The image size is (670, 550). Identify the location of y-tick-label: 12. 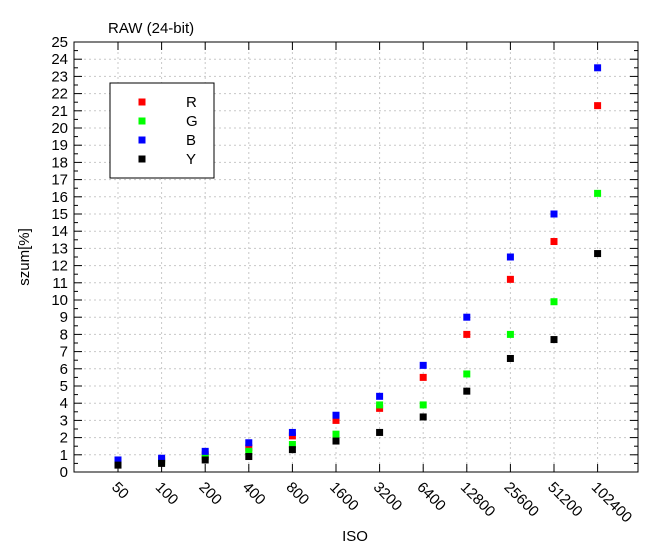
(59, 266).